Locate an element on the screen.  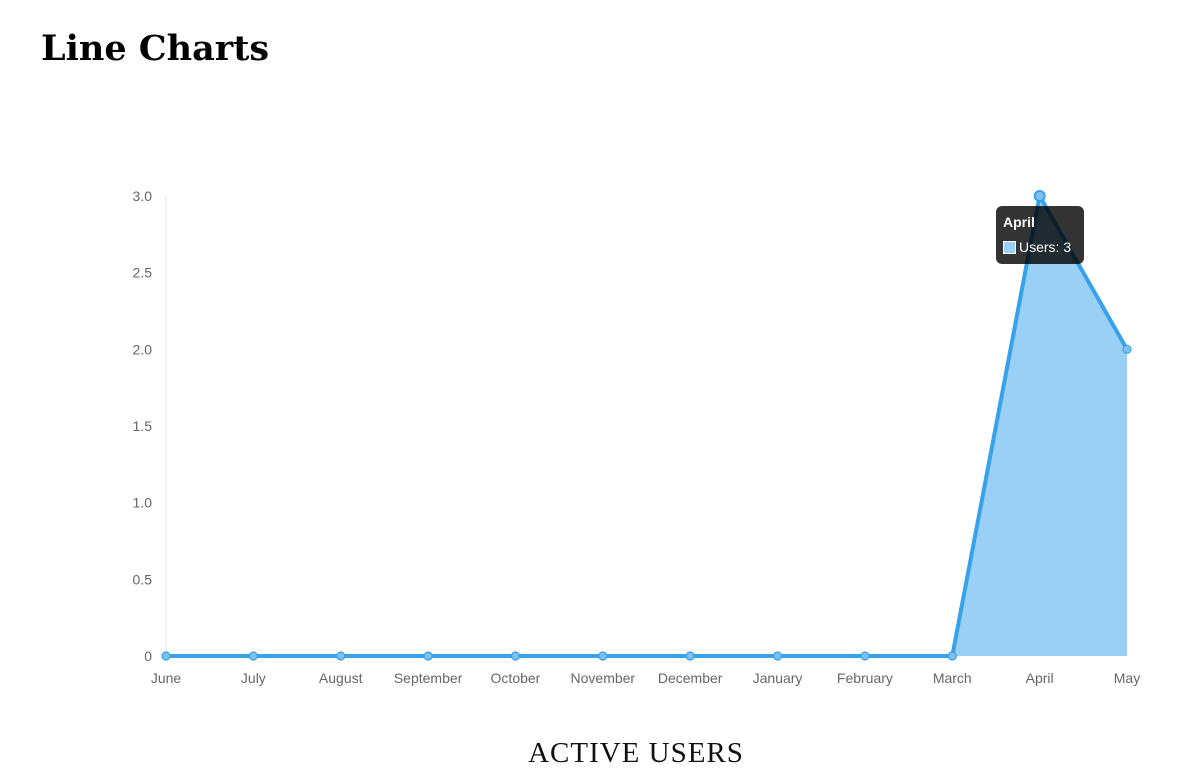
tooltip-body: Users: 3 is located at coordinates (1040, 247).